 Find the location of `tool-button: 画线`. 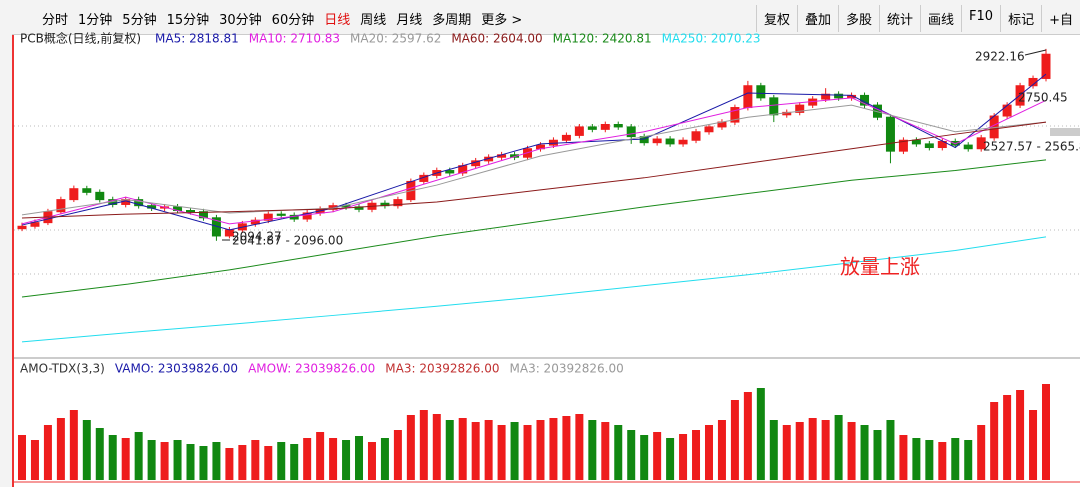

tool-button: 画线 is located at coordinates (940, 18).